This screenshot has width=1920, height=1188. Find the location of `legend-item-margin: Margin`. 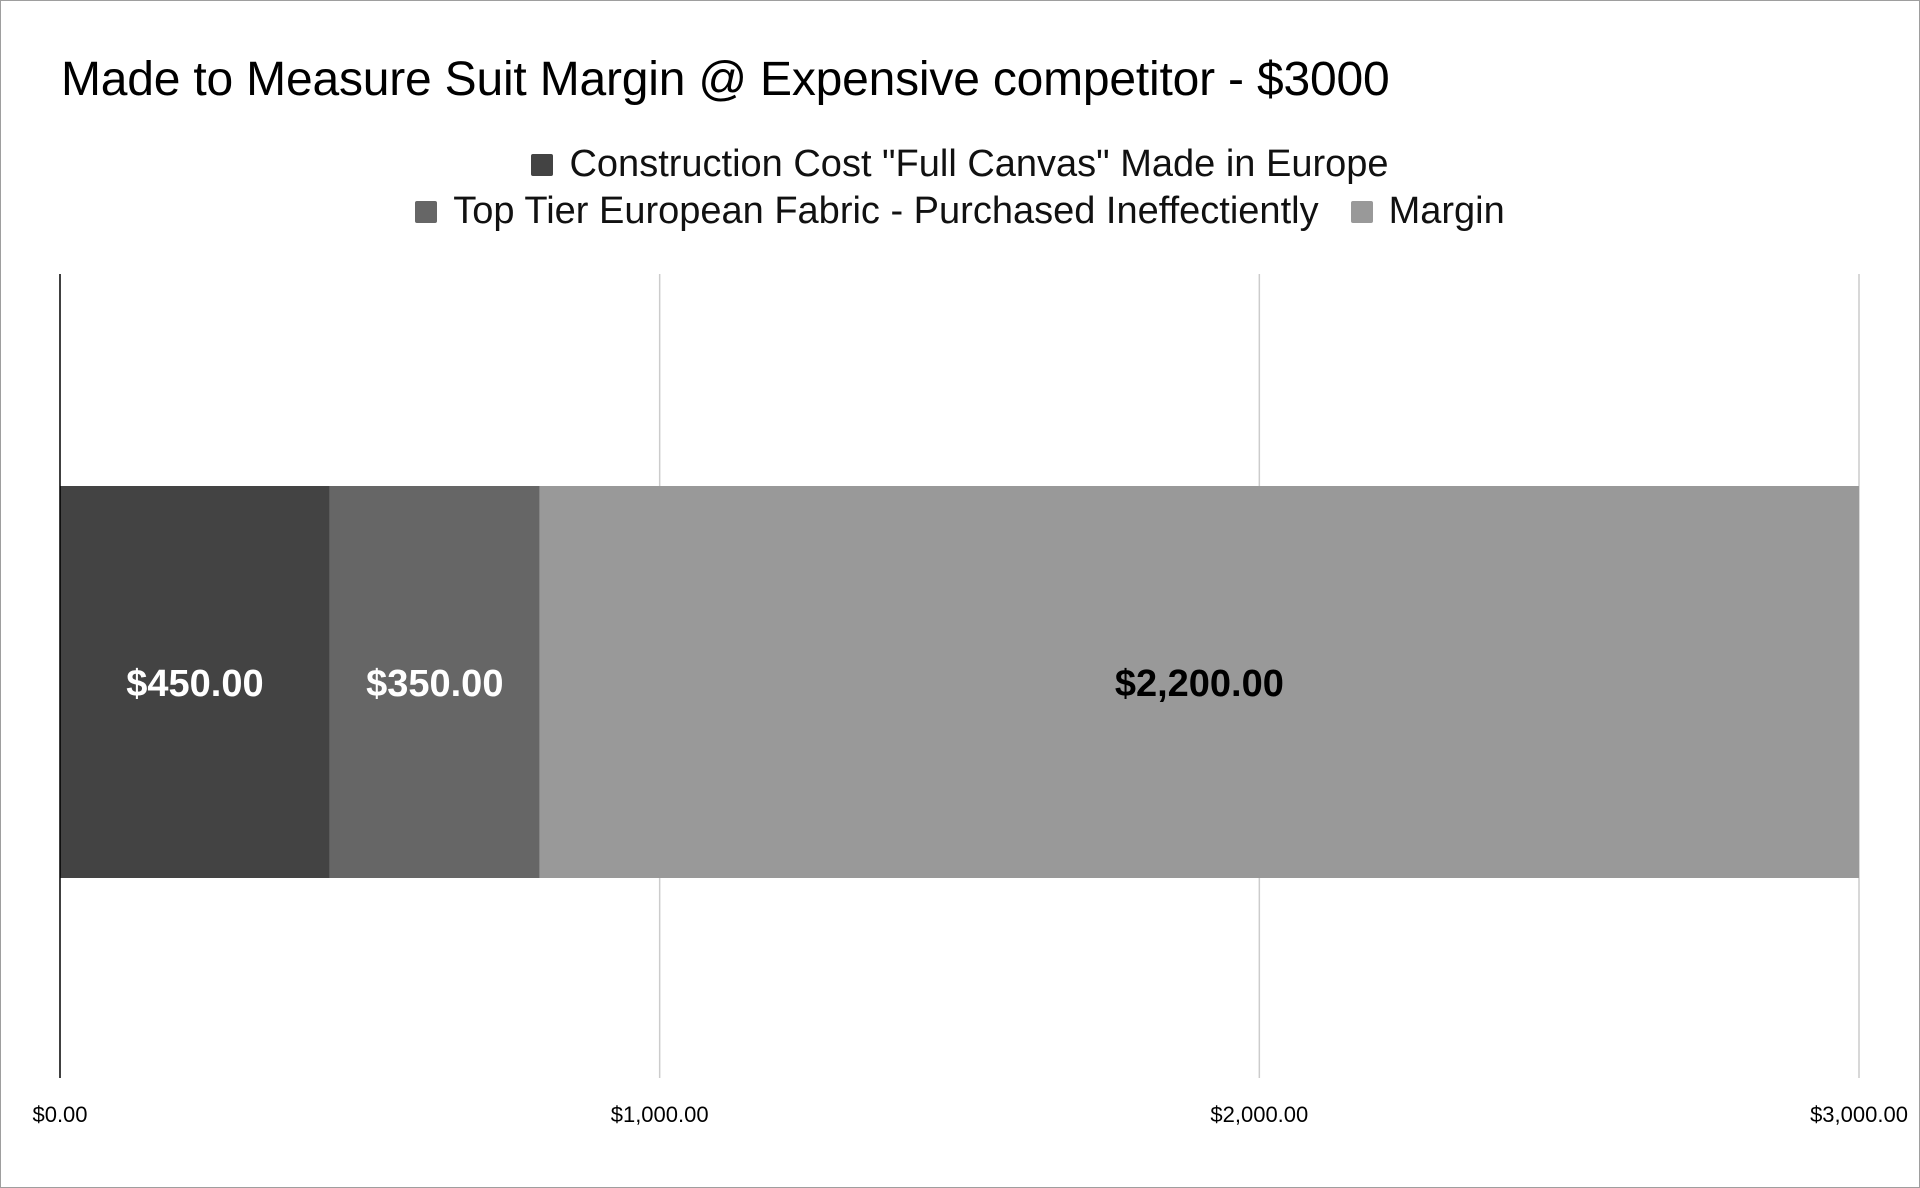

legend-item-margin: Margin is located at coordinates (1427, 211).